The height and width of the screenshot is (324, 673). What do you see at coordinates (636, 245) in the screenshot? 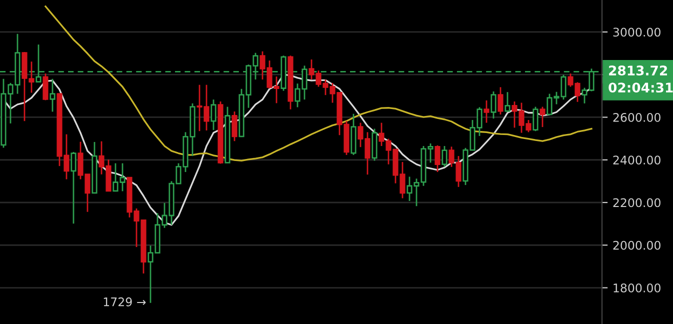
I see `y-tick-label: 2000.00` at bounding box center [636, 245].